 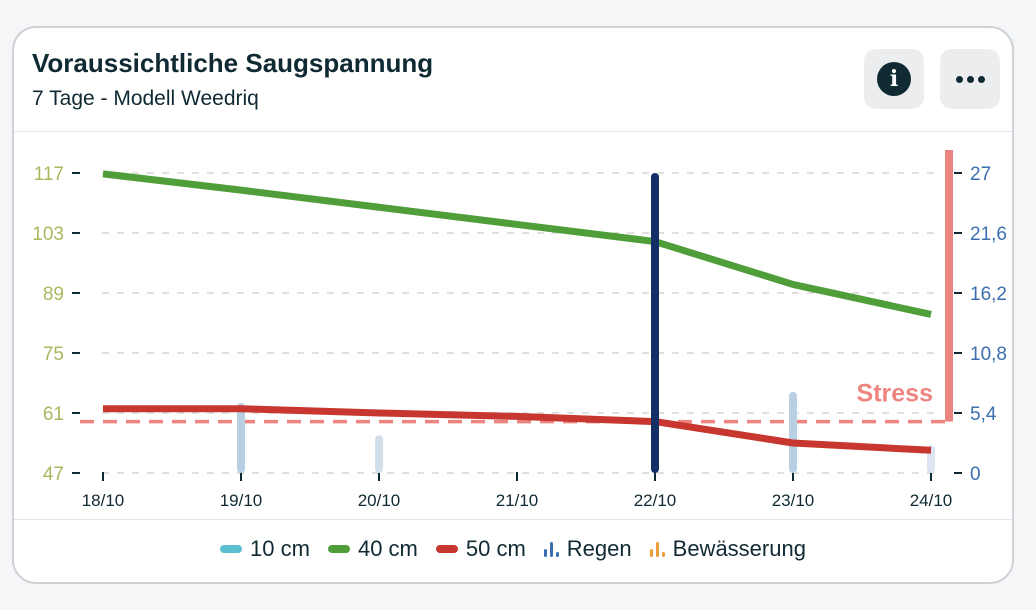 What do you see at coordinates (446, 549) in the screenshot?
I see `legend-swatch-50cm` at bounding box center [446, 549].